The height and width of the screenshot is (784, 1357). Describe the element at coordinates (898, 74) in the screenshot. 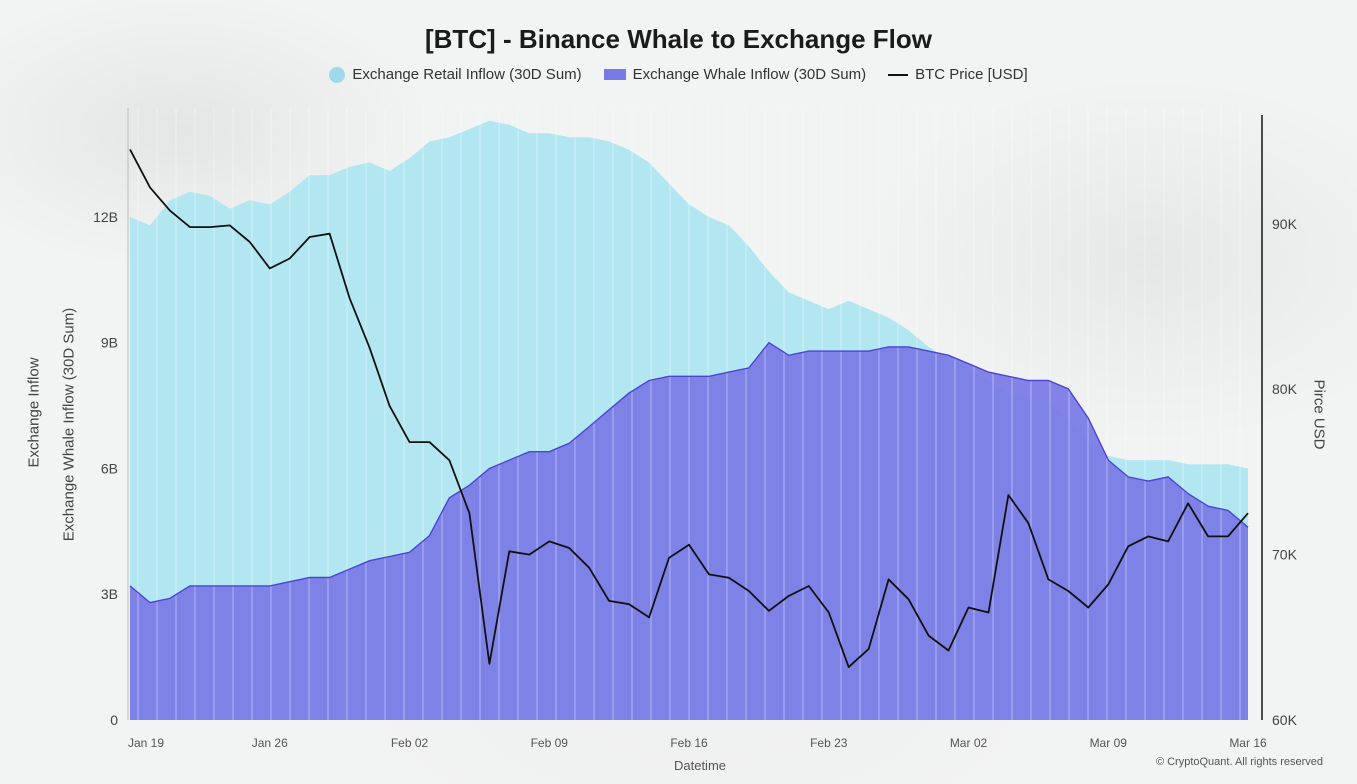

I see `legend-swatch-price` at that location.